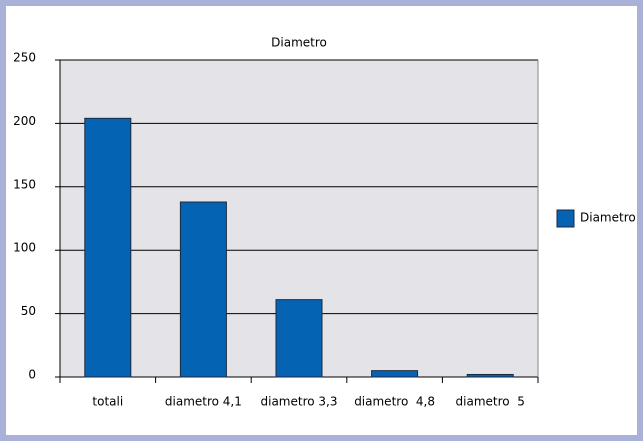 The height and width of the screenshot is (445, 643). I want to click on y-tick-label: 50, so click(28, 311).